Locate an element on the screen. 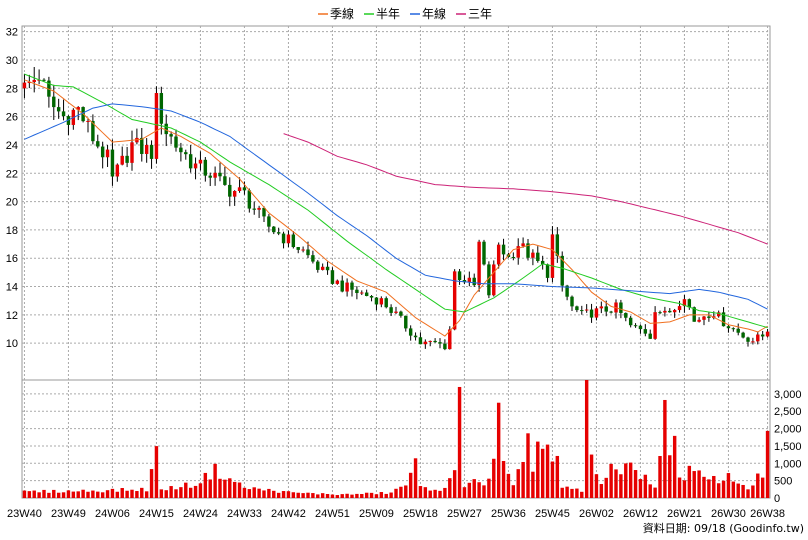 The width and height of the screenshot is (808, 540). volume-tick-4: 2,000 is located at coordinates (788, 430).